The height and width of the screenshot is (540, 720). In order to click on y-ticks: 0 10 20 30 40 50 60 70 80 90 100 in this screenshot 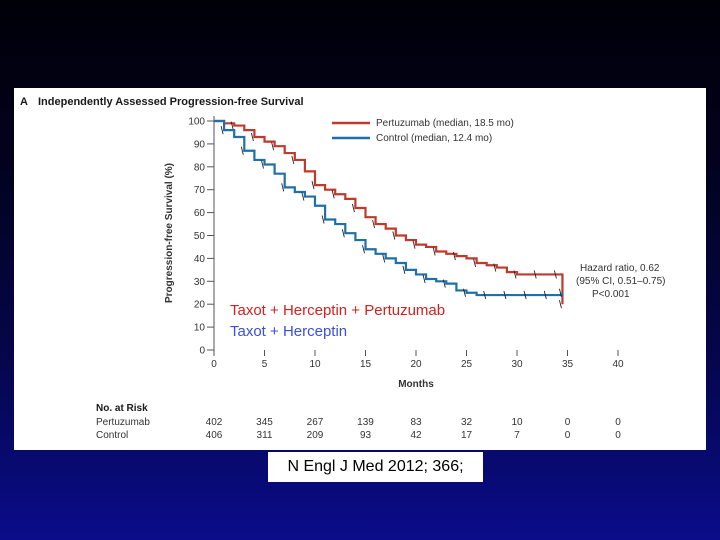, I will do `click(201, 237)`.